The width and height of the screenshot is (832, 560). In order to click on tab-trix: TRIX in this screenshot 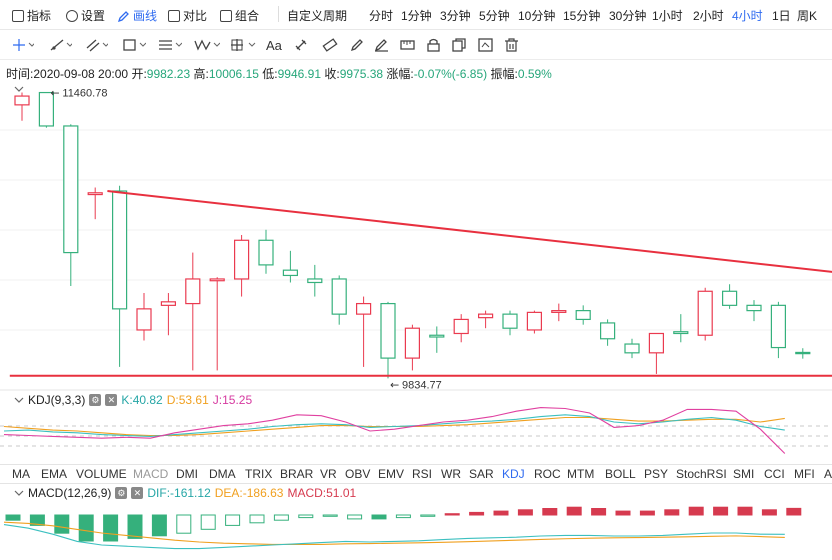, I will do `click(259, 474)`.